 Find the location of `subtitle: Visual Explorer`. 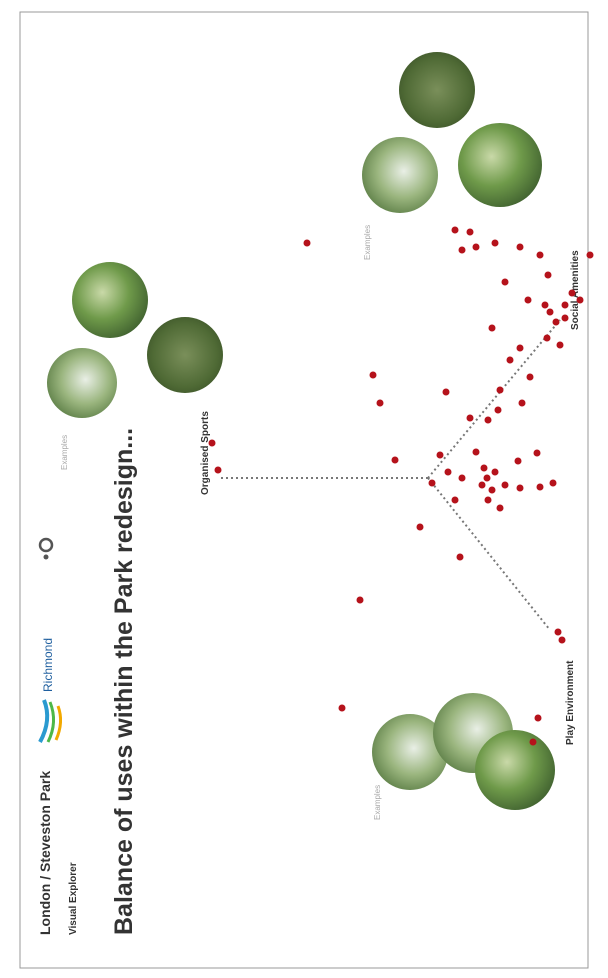

subtitle: Visual Explorer is located at coordinates (73, 898).